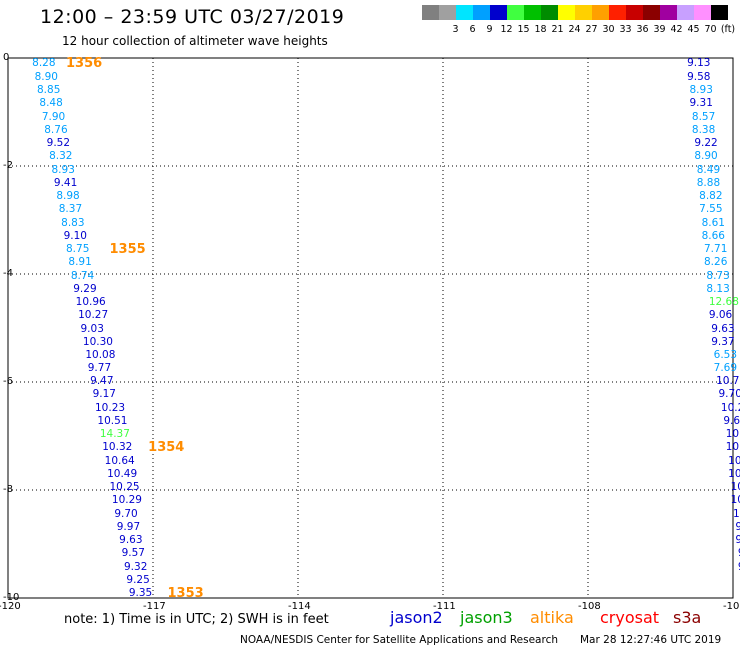 This screenshot has height=650, width=740. I want to click on y-tick-label: 0, so click(6, 57).